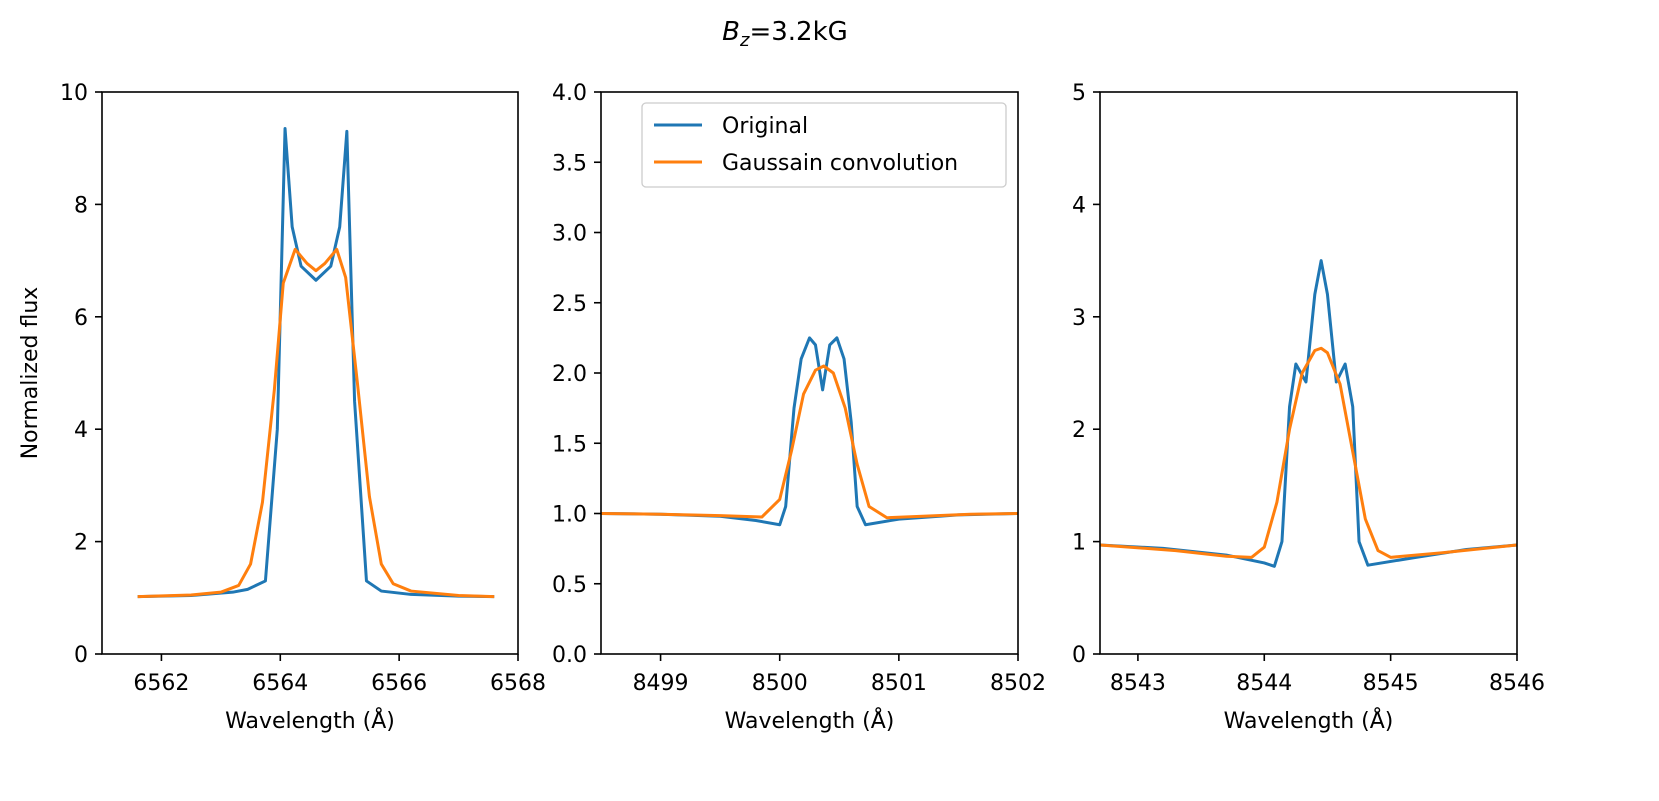 Image resolution: width=1659 pixels, height=801 pixels. What do you see at coordinates (81, 205) in the screenshot?
I see `y-tick-label: 8` at bounding box center [81, 205].